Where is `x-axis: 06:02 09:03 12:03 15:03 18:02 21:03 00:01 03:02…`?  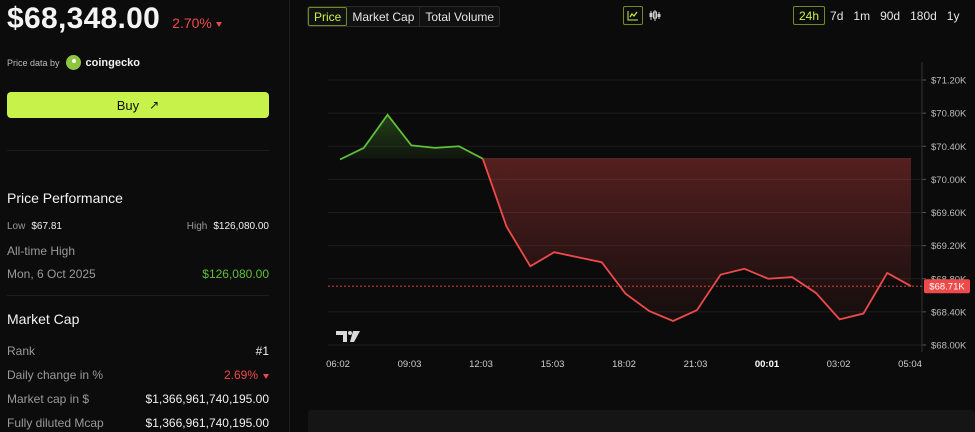
x-axis: 06:02 09:03 12:03 15:03 18:02 21:03 00:01 03:02… is located at coordinates (624, 364).